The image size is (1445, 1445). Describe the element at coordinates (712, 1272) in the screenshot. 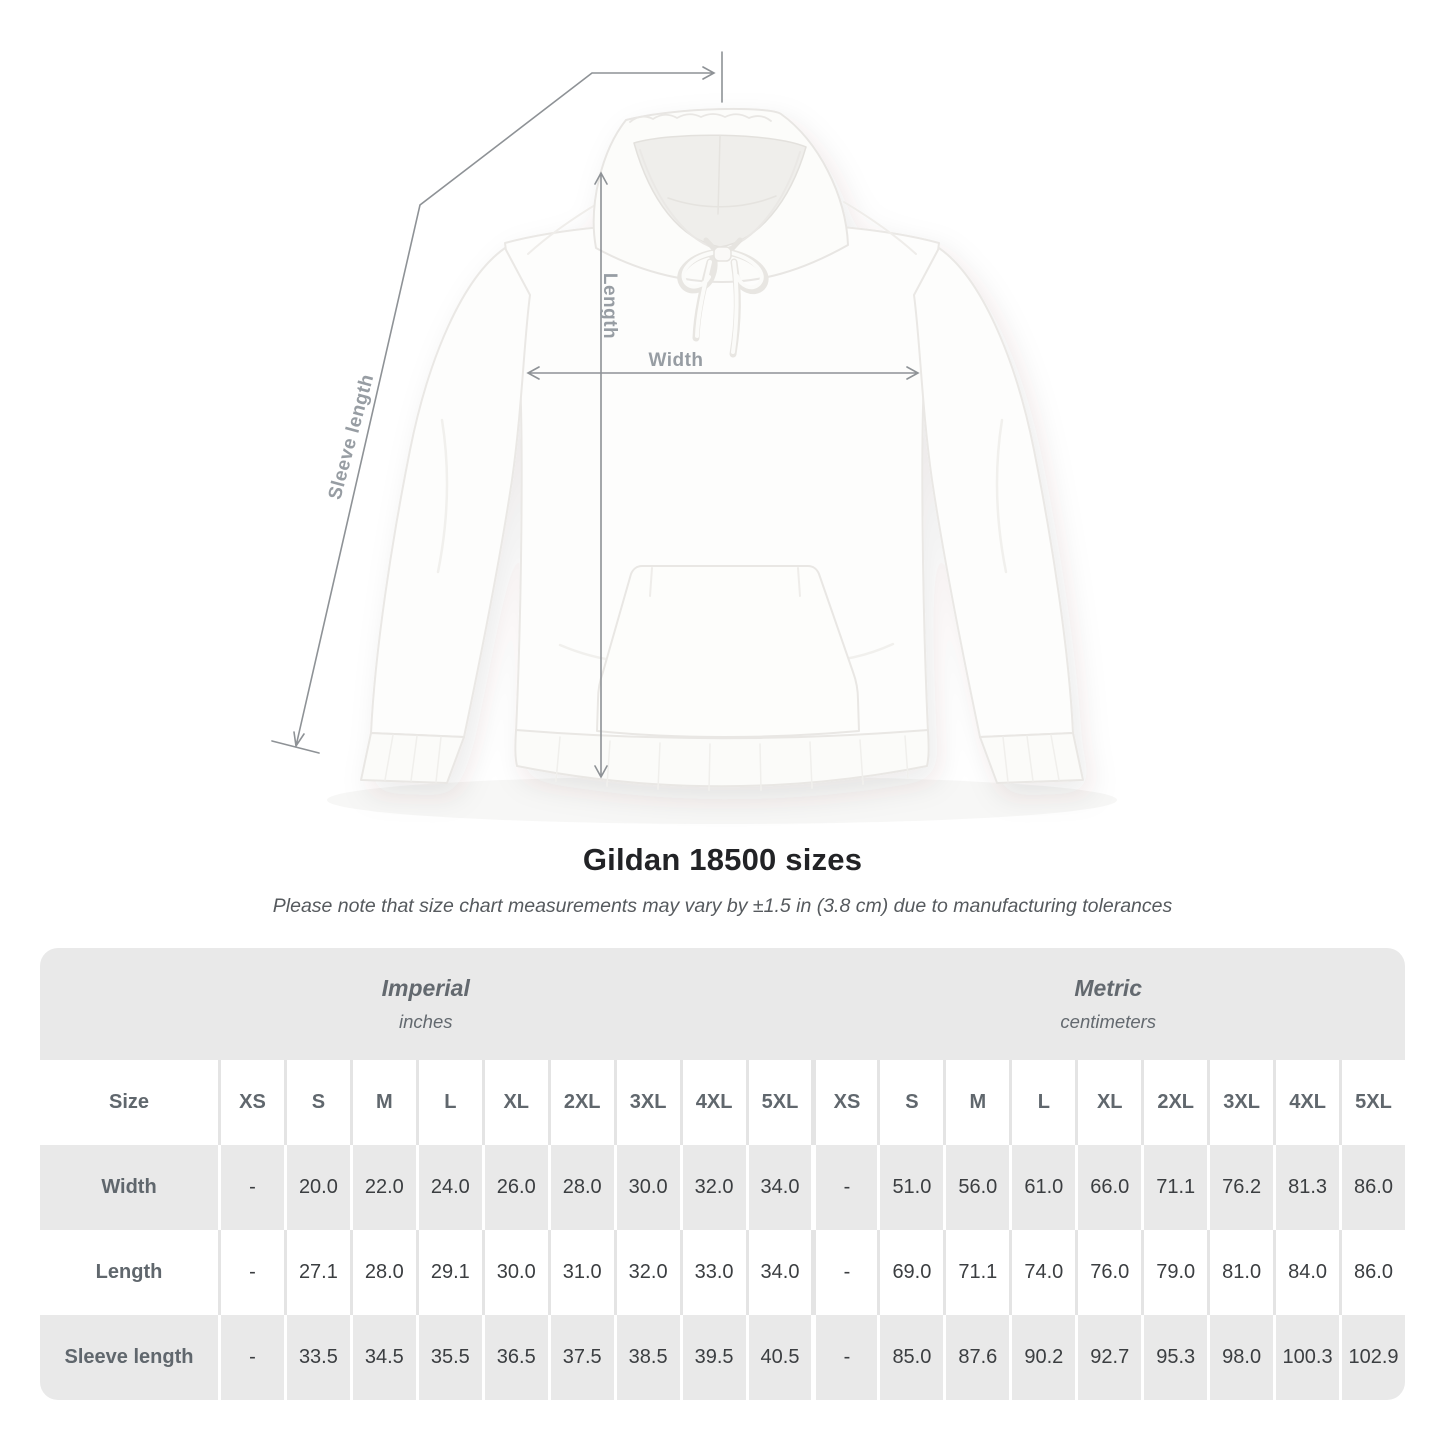

I see `value-cell: 33.0` at that location.